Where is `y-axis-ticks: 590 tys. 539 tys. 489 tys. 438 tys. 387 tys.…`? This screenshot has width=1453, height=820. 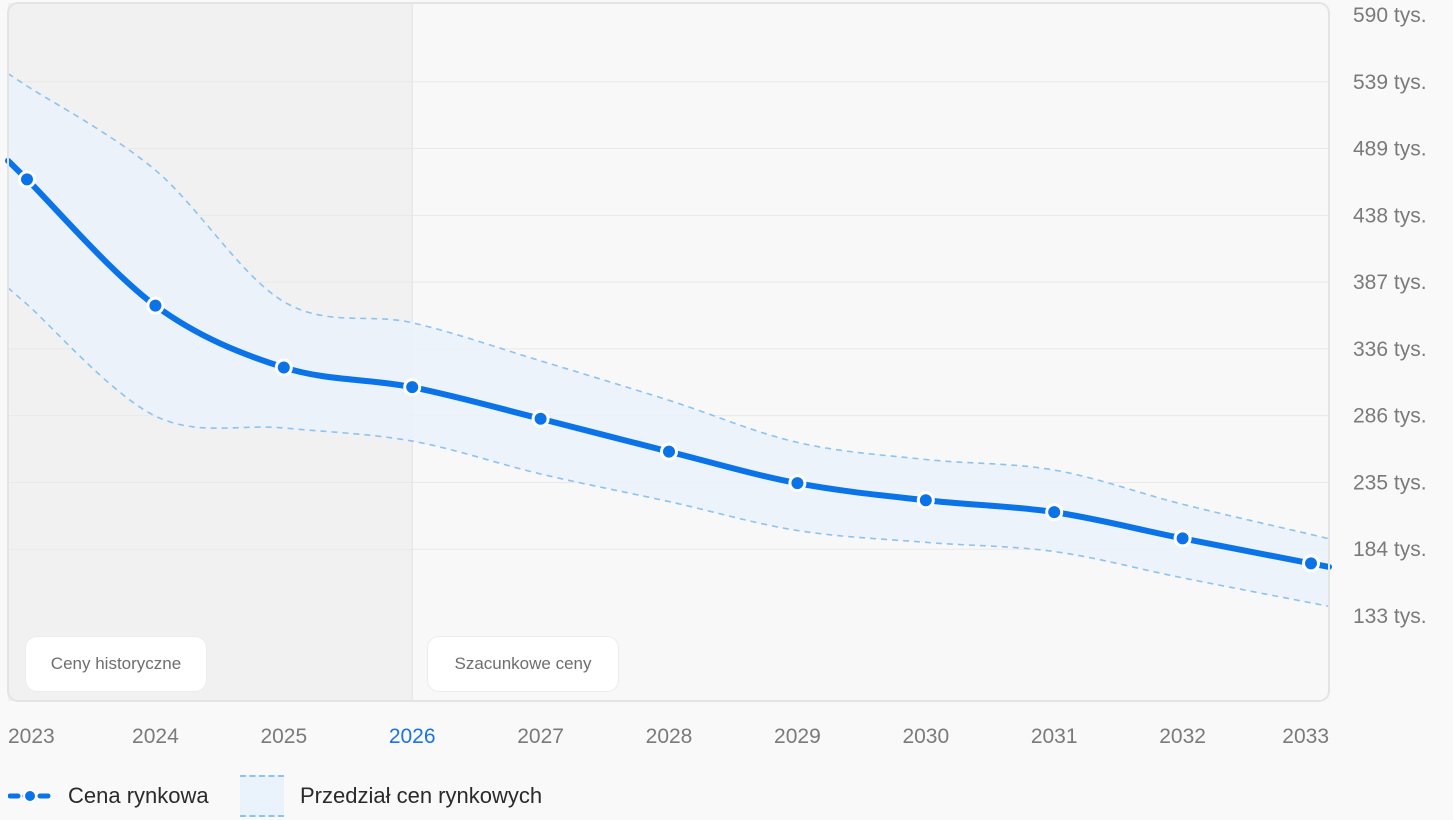 y-axis-ticks: 590 tys. 539 tys. 489 tys. 438 tys. 387 tys.… is located at coordinates (1390, 316).